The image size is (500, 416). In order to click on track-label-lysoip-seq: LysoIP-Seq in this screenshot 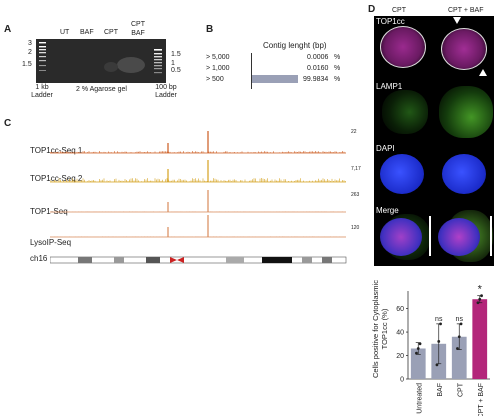, I will do `click(51, 242)`.